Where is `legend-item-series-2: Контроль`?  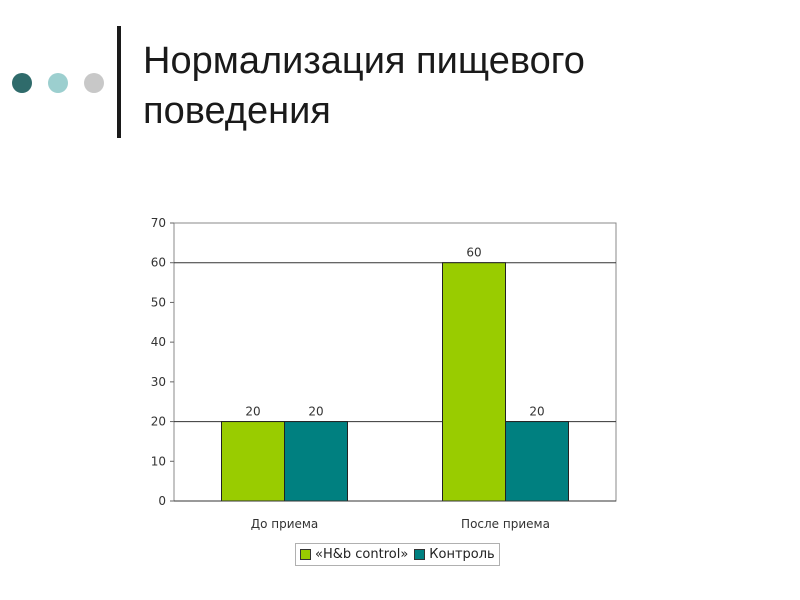 legend-item-series-2: Контроль is located at coordinates (454, 554).